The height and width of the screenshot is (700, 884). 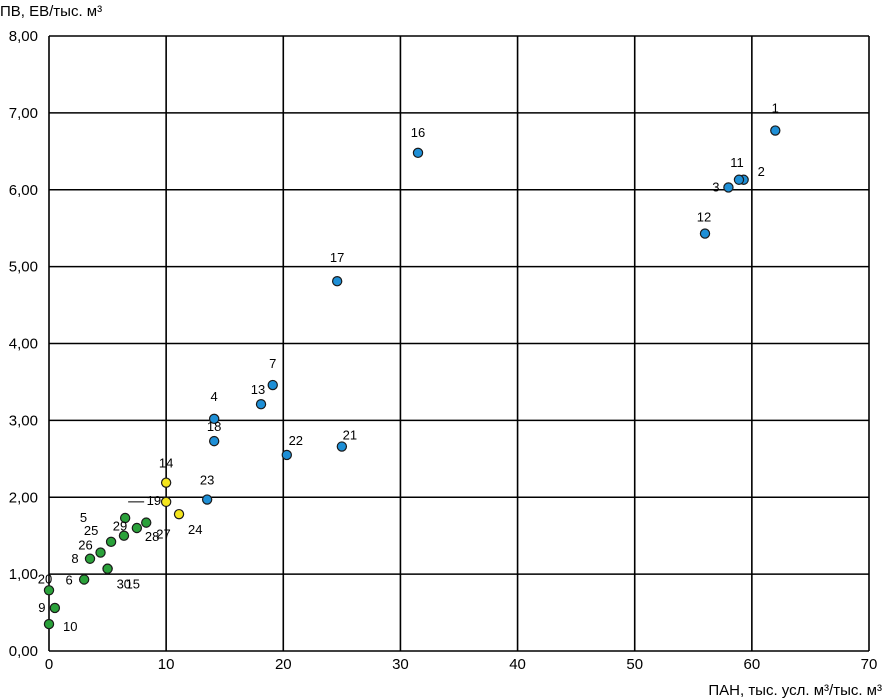 I want to click on point-label-24: 24, so click(x=195, y=529).